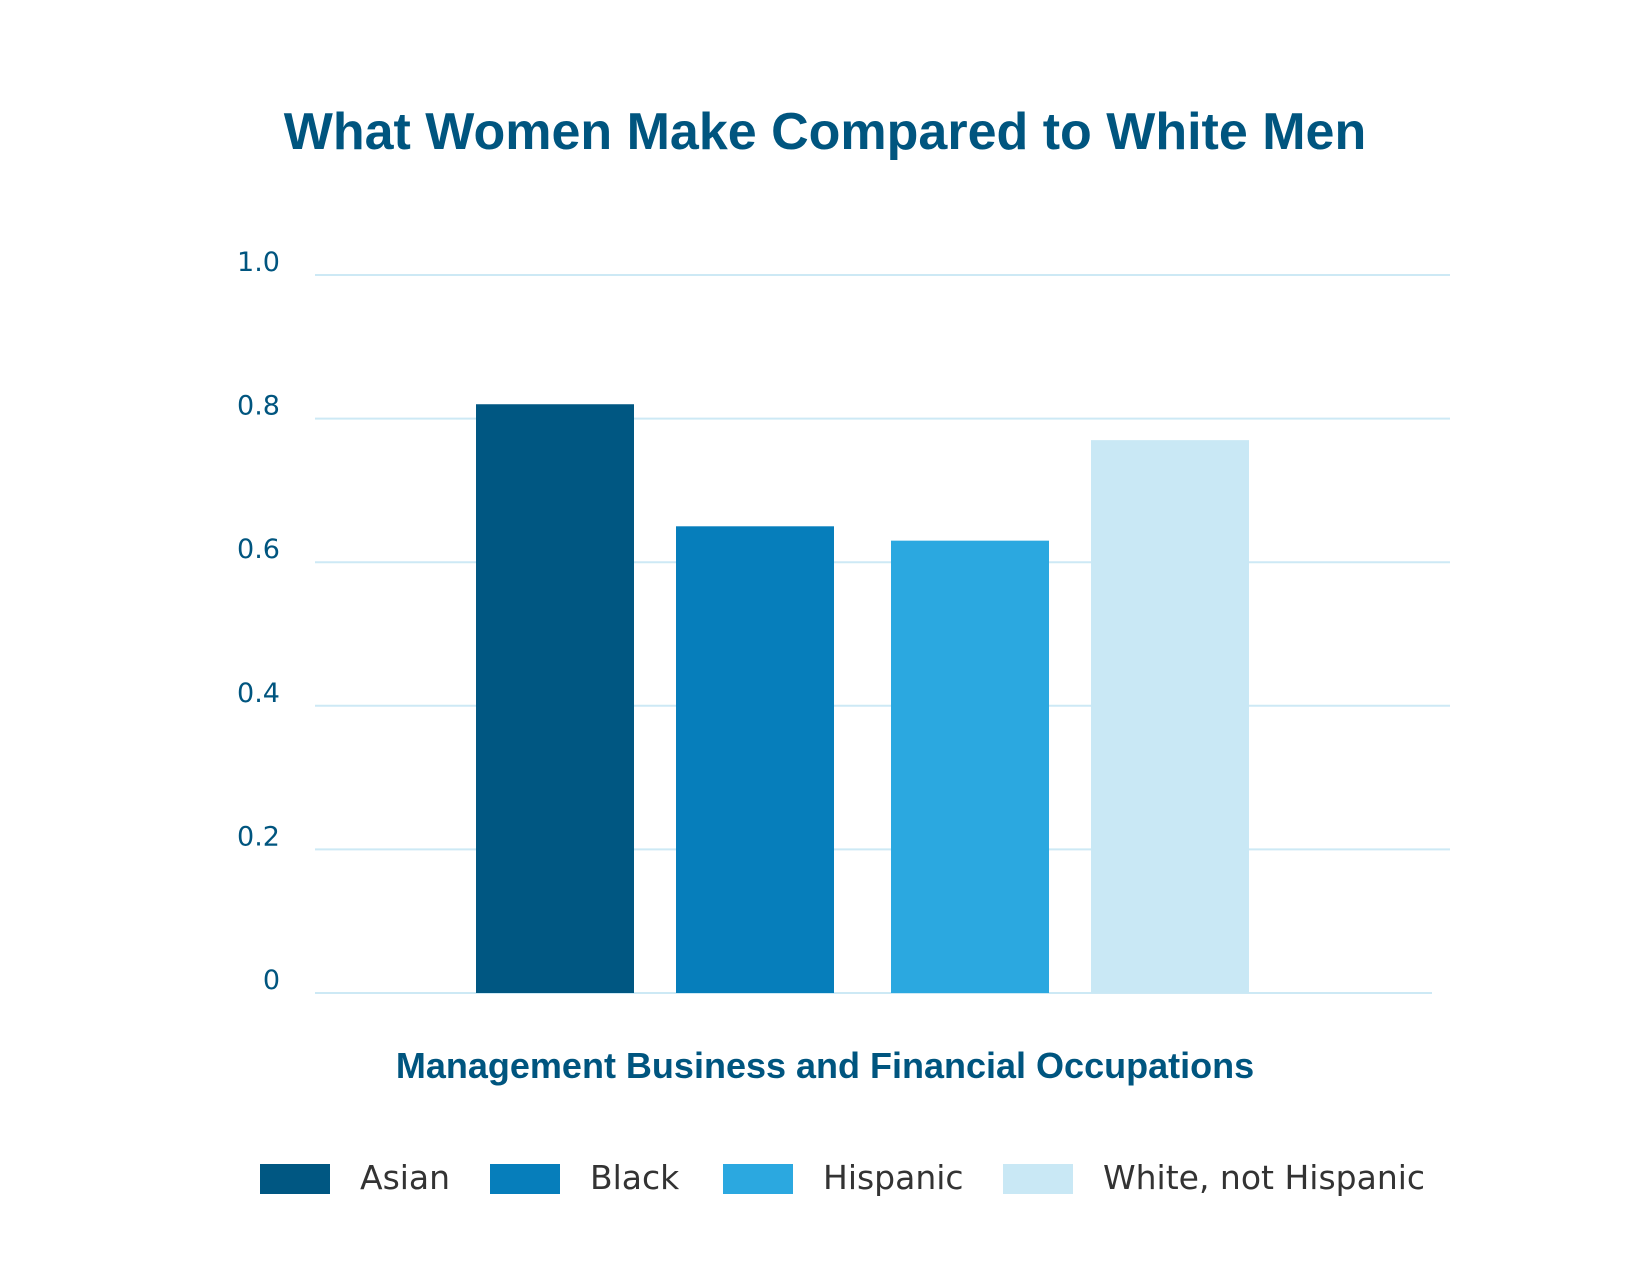  I want to click on bar-black, so click(755, 759).